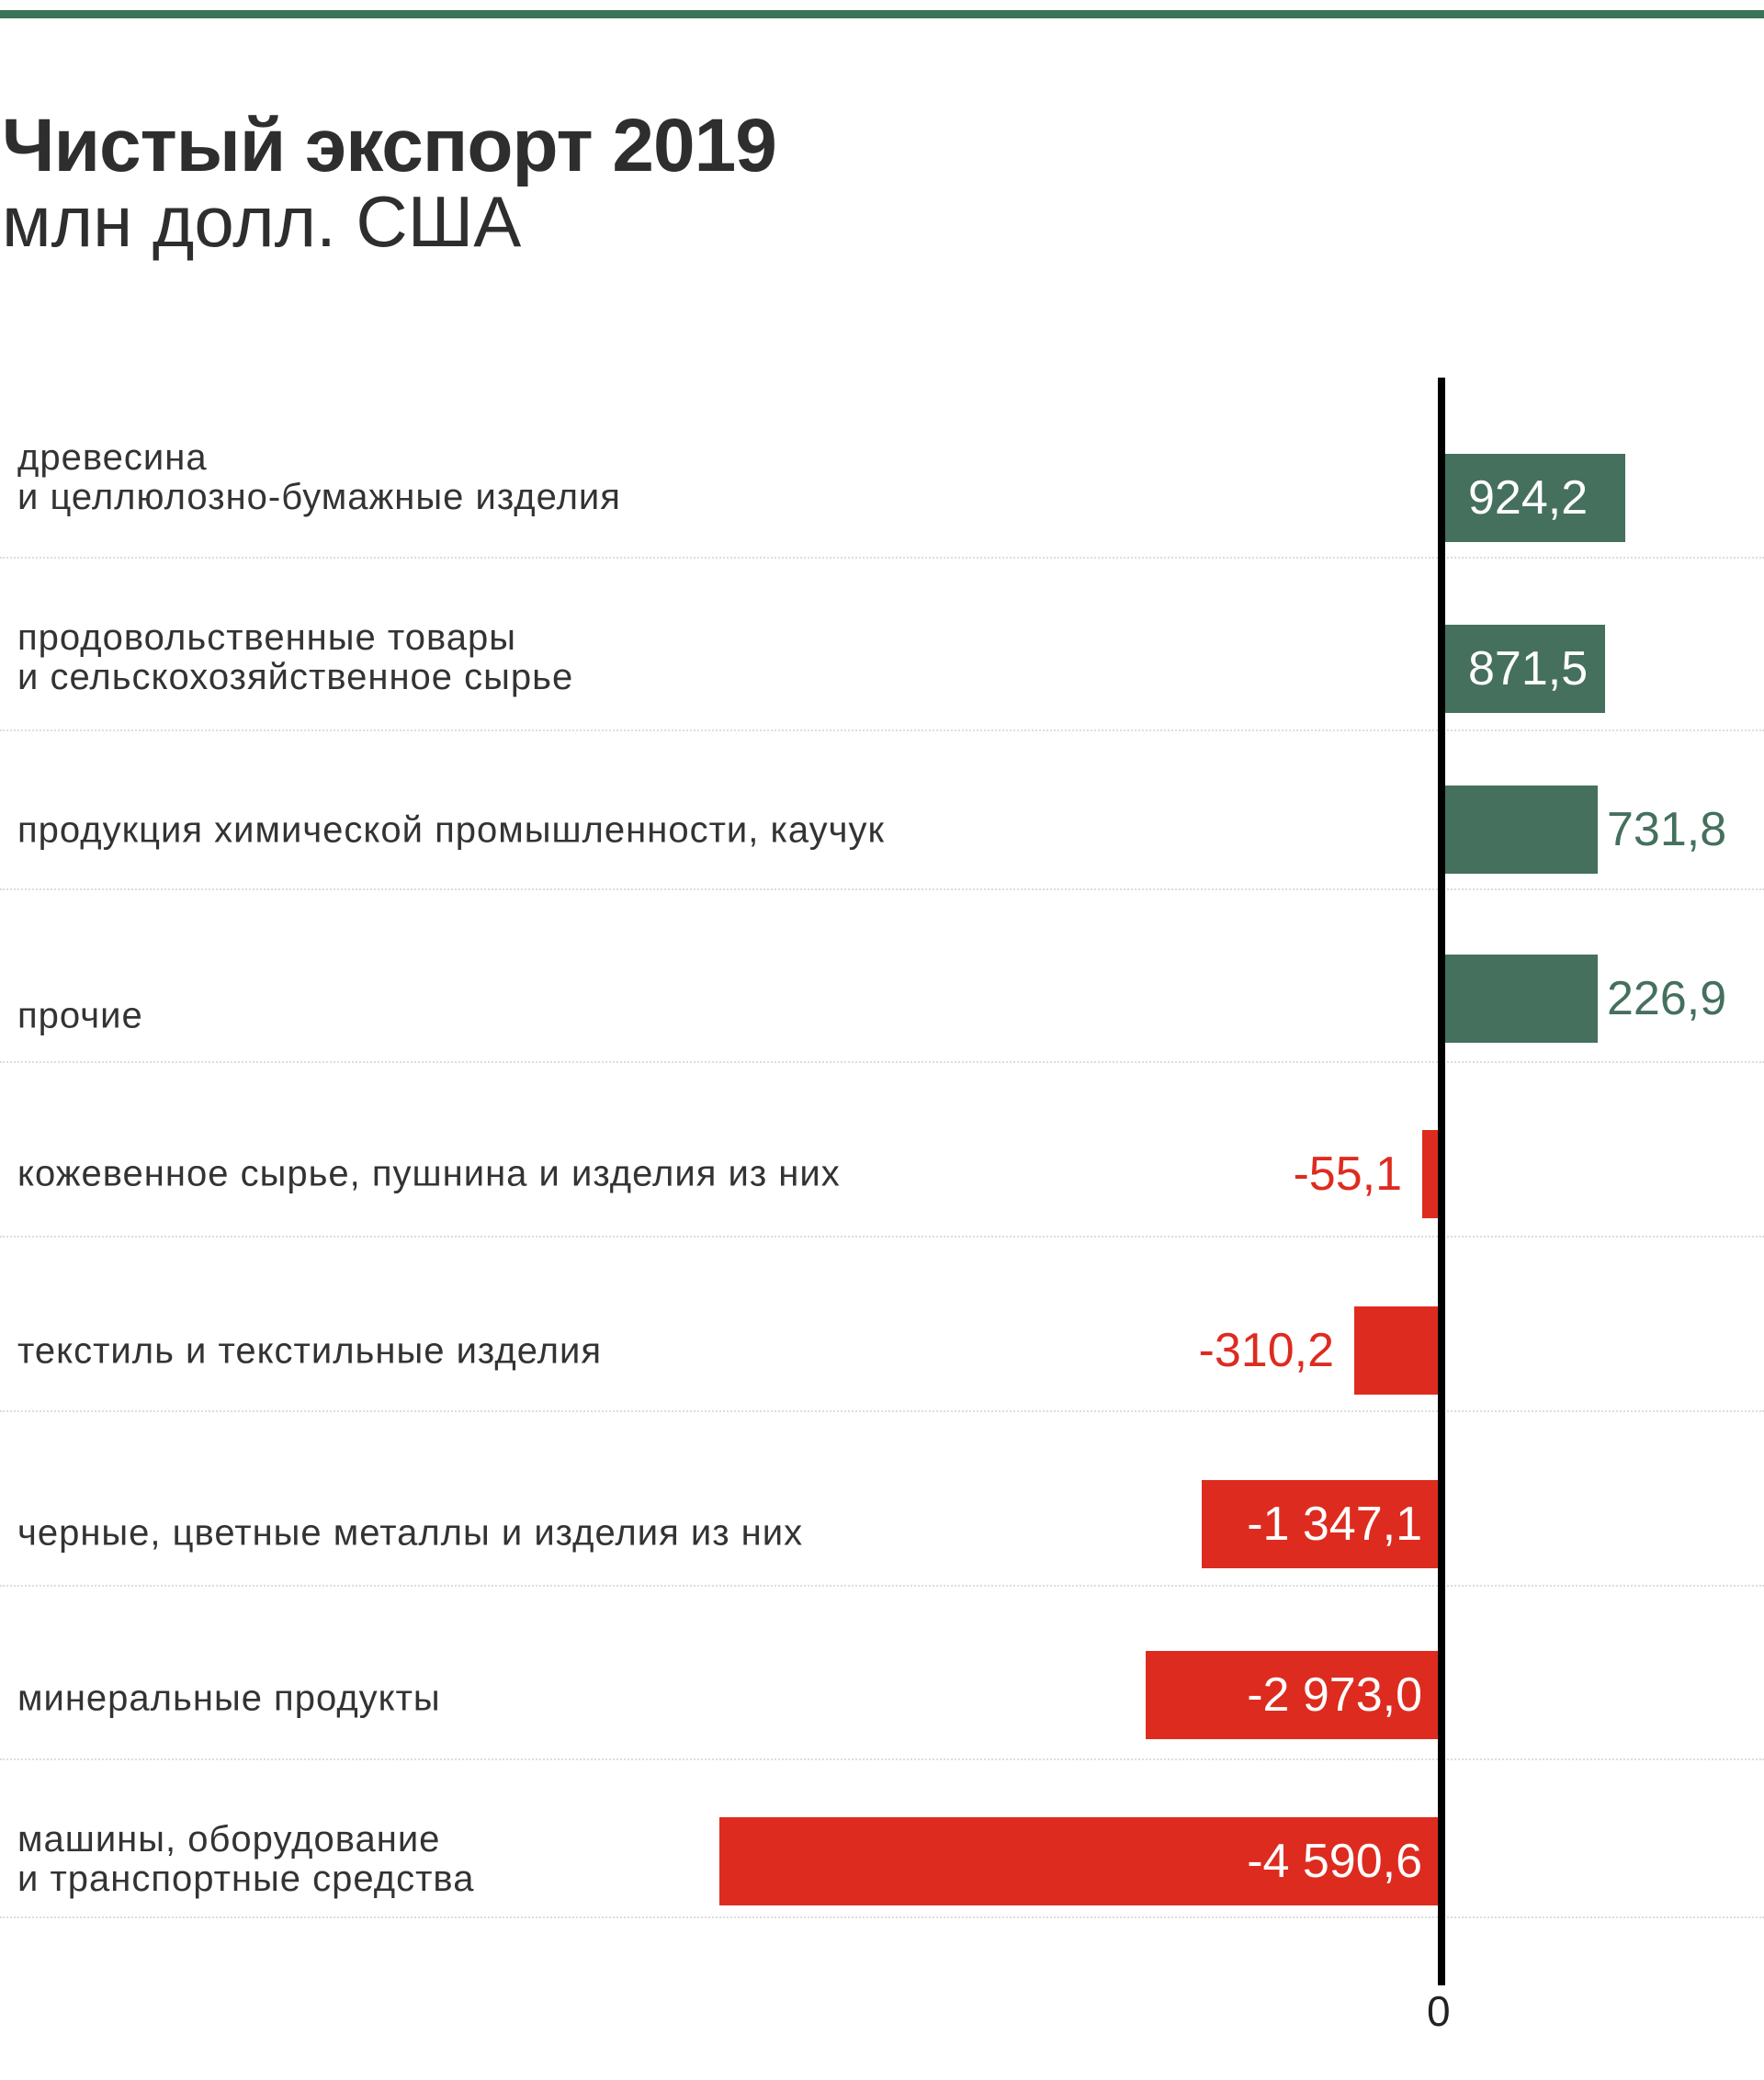 This screenshot has height=2080, width=1764. Describe the element at coordinates (1528, 498) in the screenshot. I see `value-label: 924,2` at that location.